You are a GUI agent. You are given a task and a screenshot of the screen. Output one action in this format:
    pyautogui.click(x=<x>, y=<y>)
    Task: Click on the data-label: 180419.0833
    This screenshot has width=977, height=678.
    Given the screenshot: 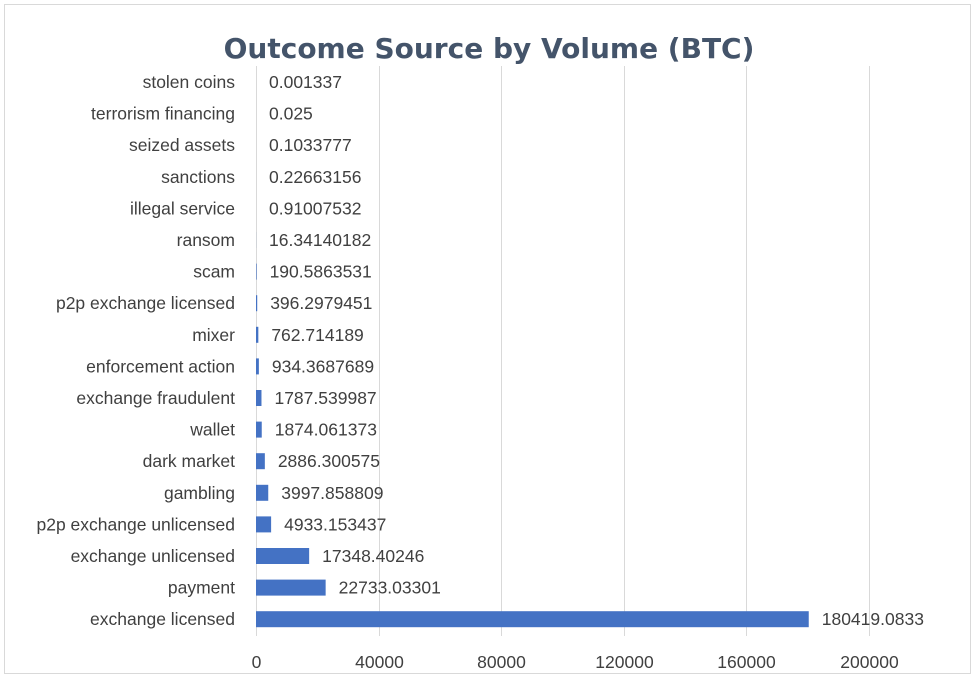 What is the action you would take?
    pyautogui.click(x=873, y=619)
    